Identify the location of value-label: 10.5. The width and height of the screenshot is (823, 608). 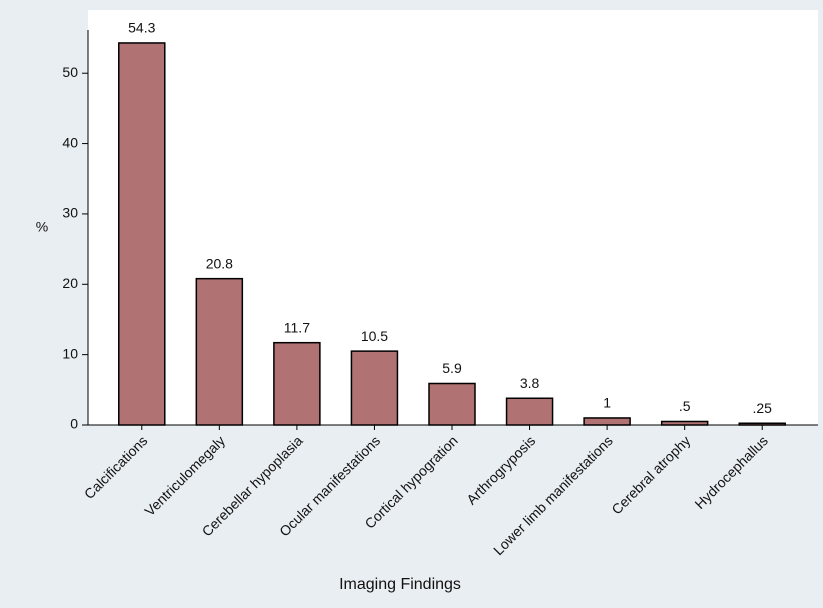
(374, 336).